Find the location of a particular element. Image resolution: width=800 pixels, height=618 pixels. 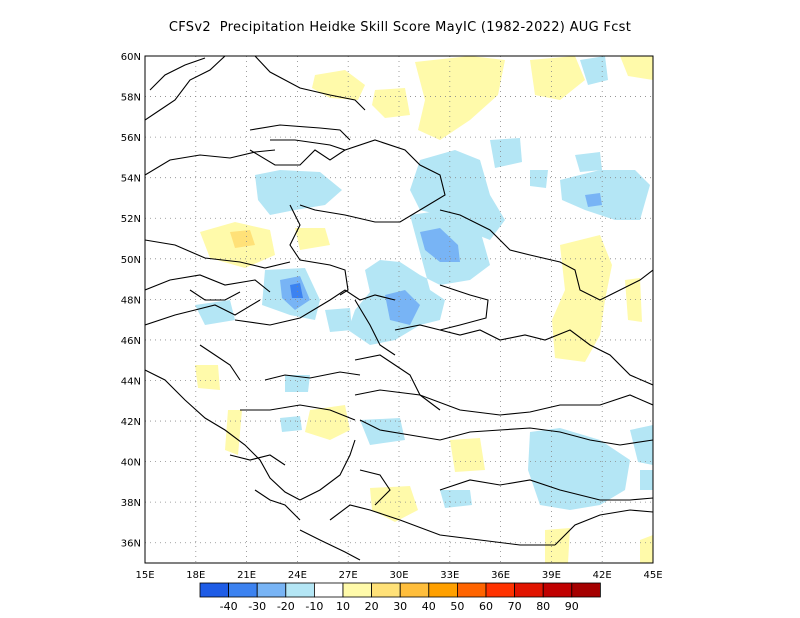

legend-label: 70 is located at coordinates (515, 606).